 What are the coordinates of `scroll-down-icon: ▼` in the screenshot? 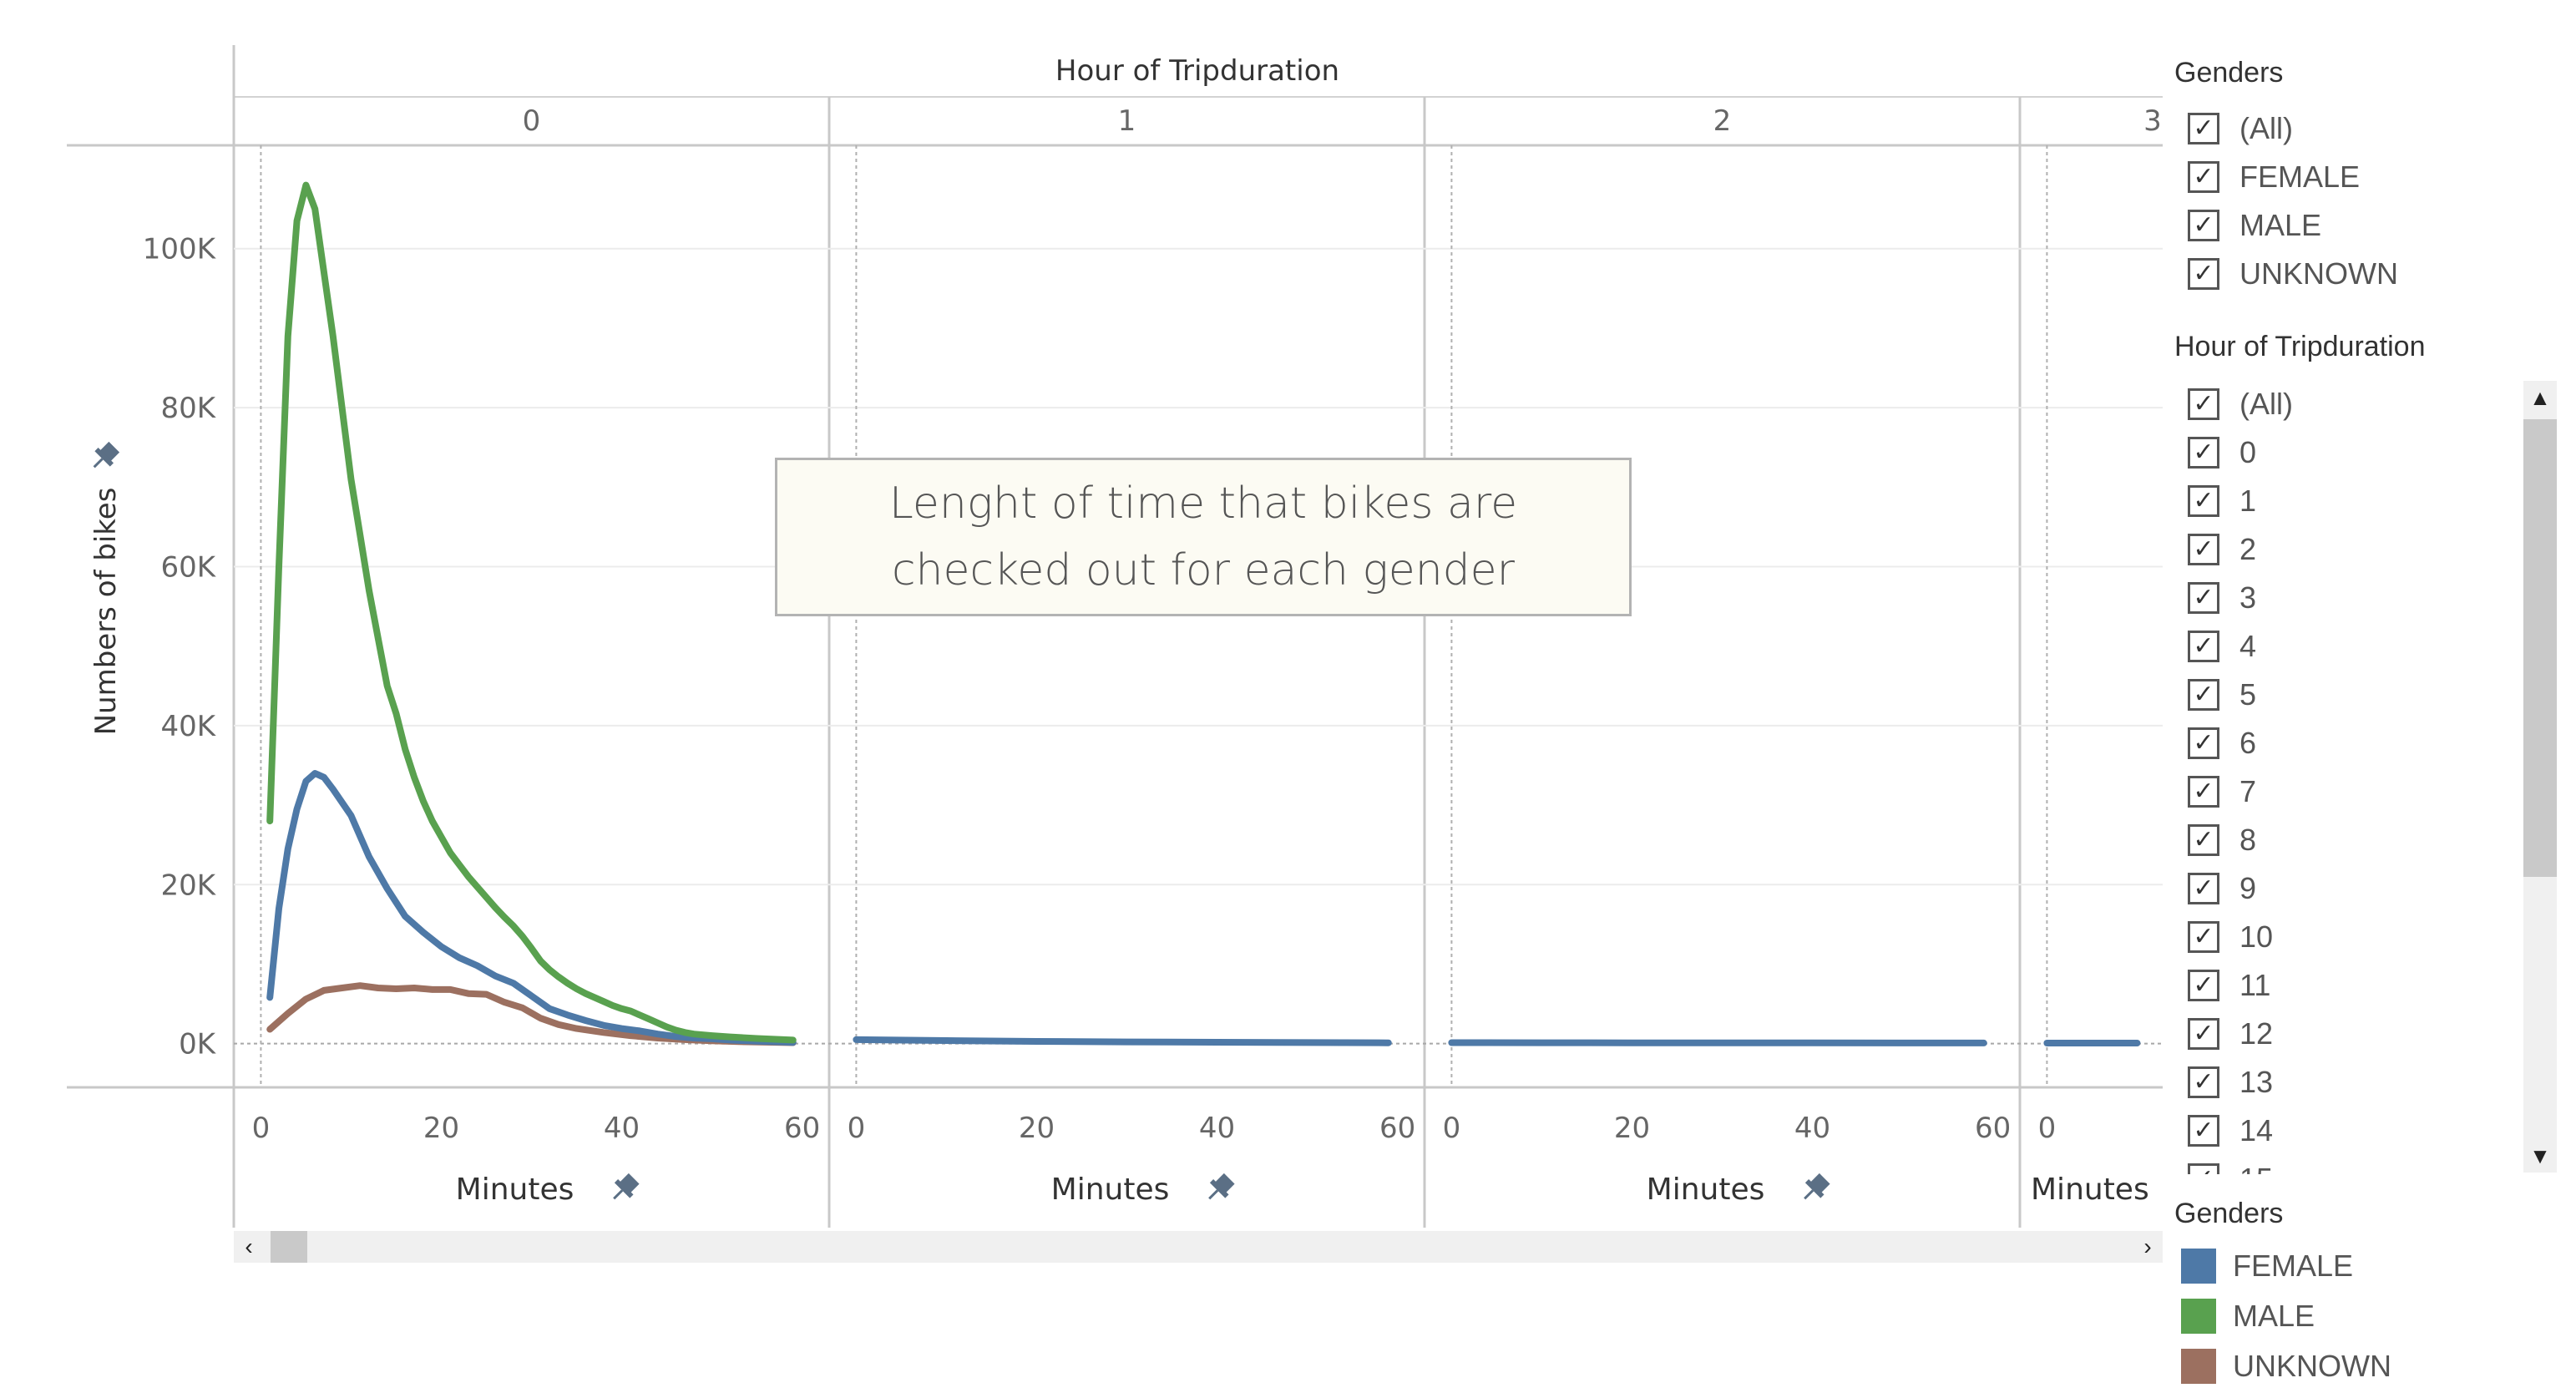 It's located at (2540, 1155).